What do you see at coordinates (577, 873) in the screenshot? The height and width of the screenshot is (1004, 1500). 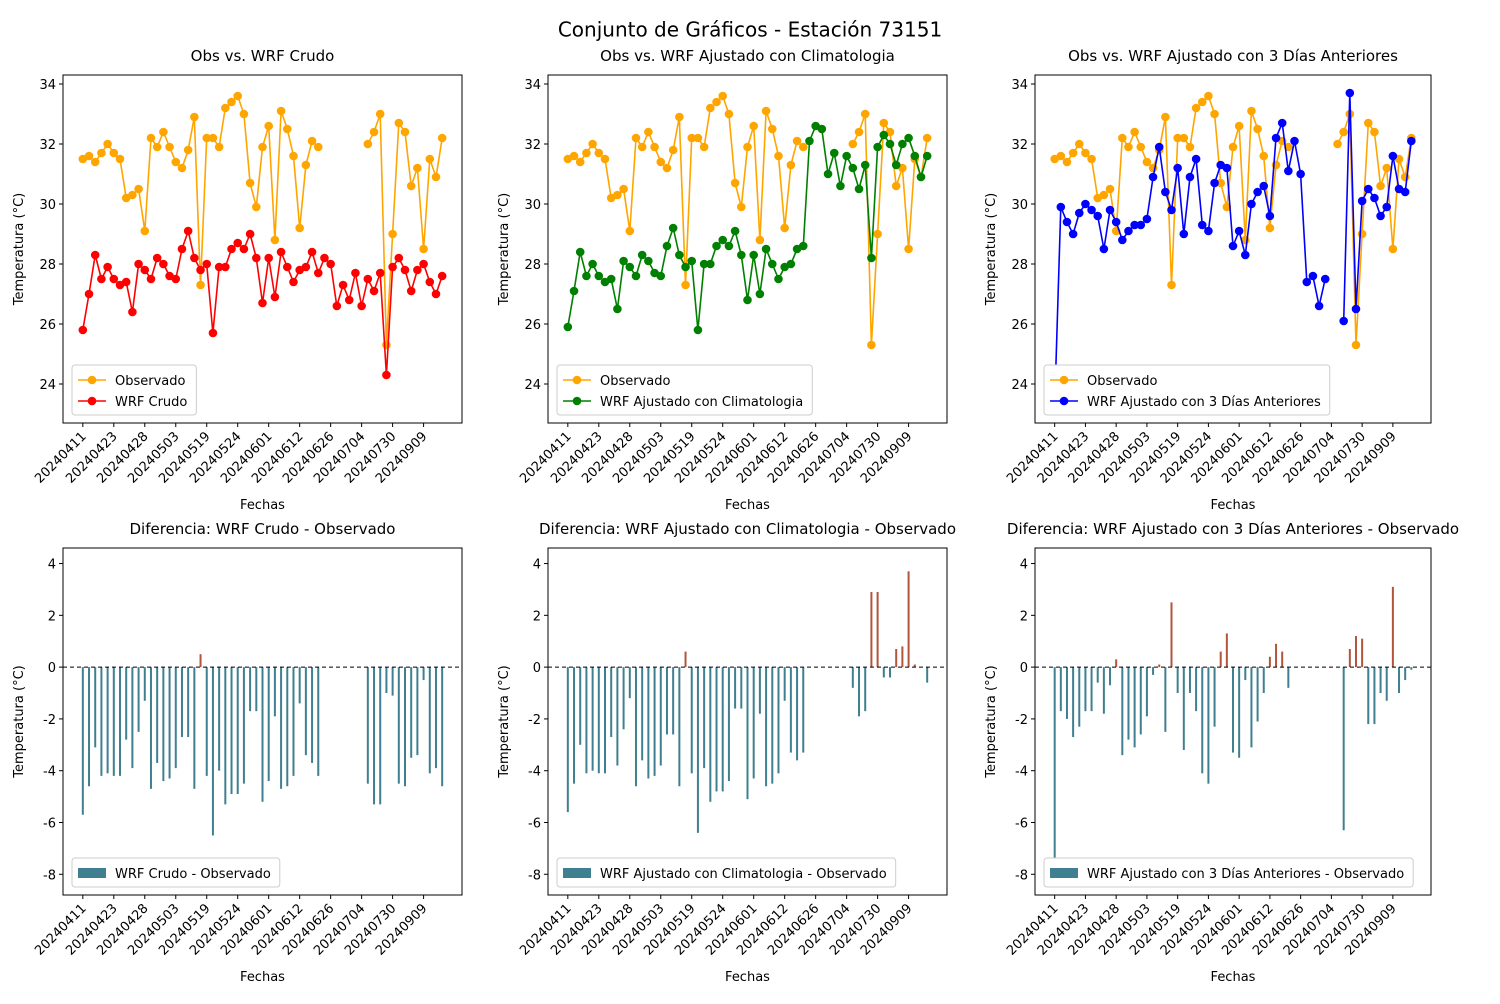 I see `legend-swatch` at bounding box center [577, 873].